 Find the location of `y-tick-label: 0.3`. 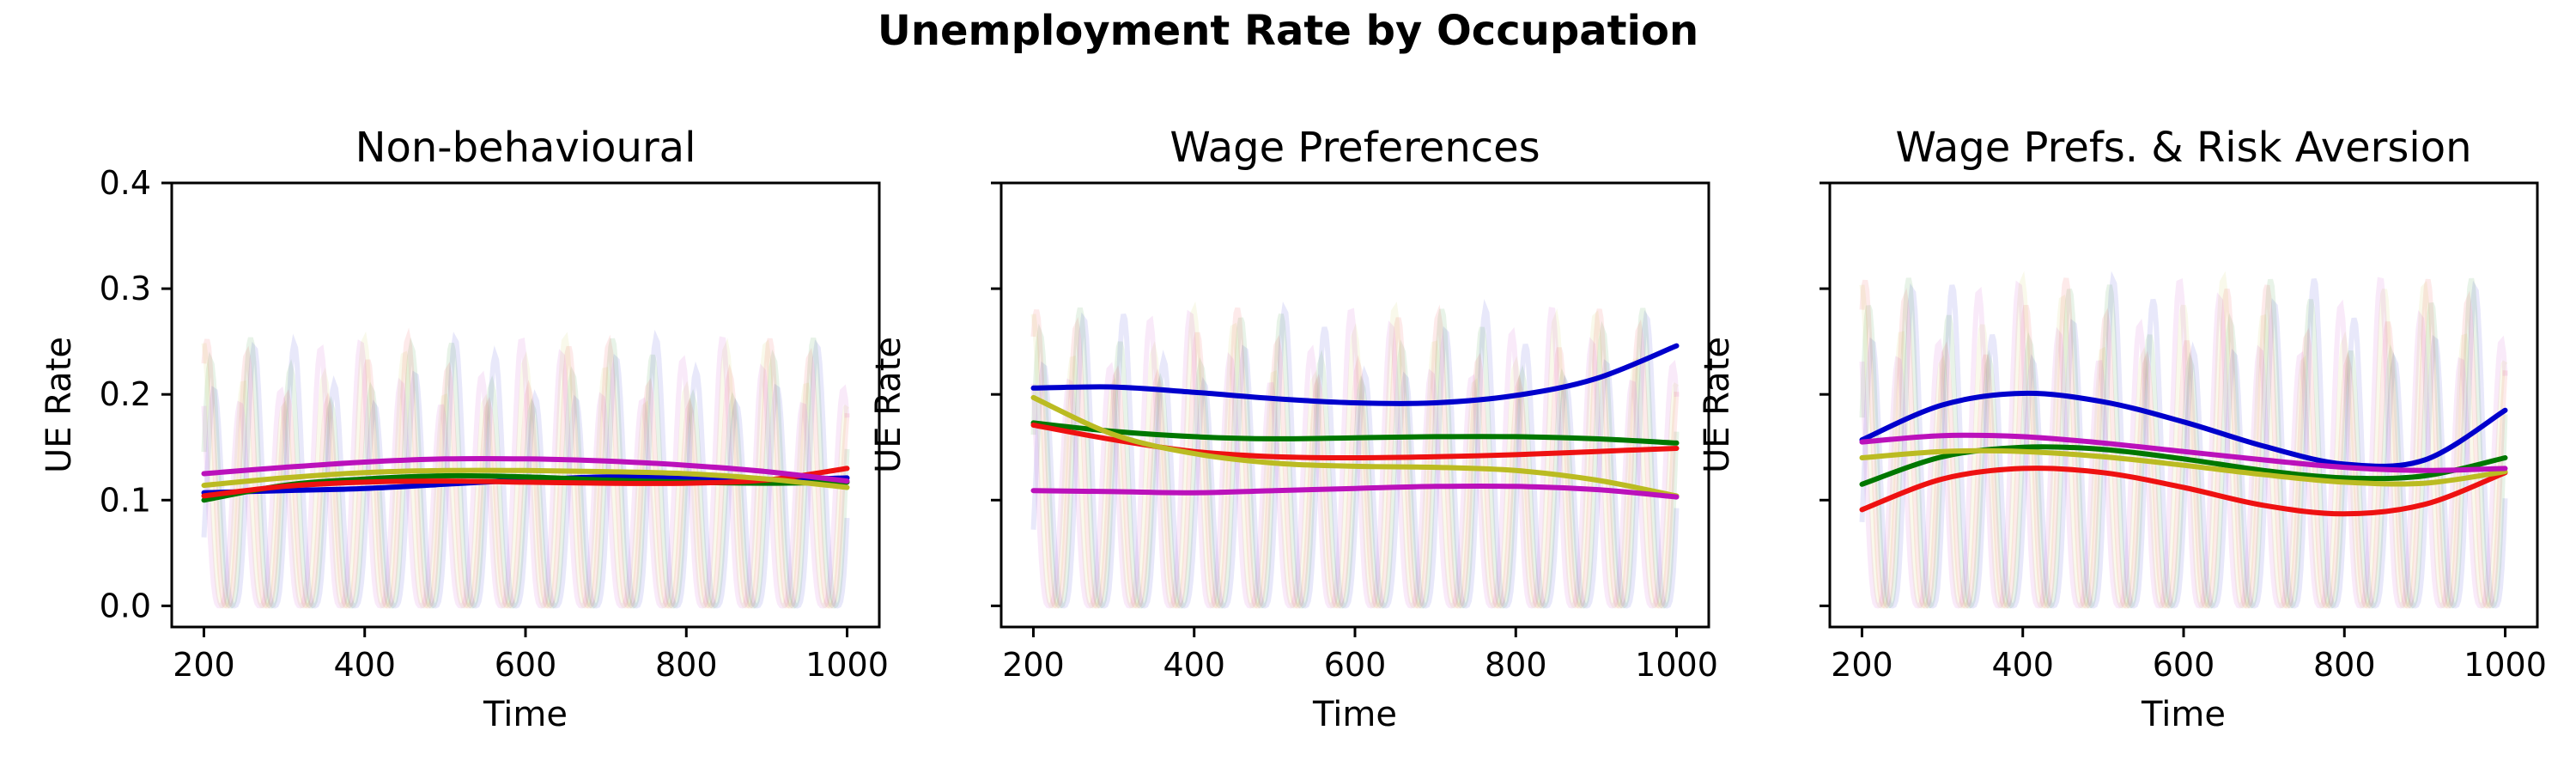

y-tick-label: 0.3 is located at coordinates (126, 288).